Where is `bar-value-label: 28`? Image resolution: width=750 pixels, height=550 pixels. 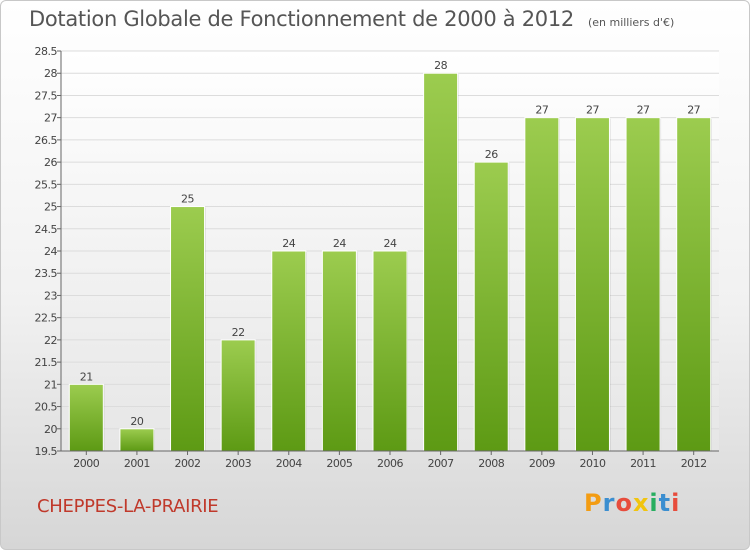
bar-value-label: 28 is located at coordinates (440, 65).